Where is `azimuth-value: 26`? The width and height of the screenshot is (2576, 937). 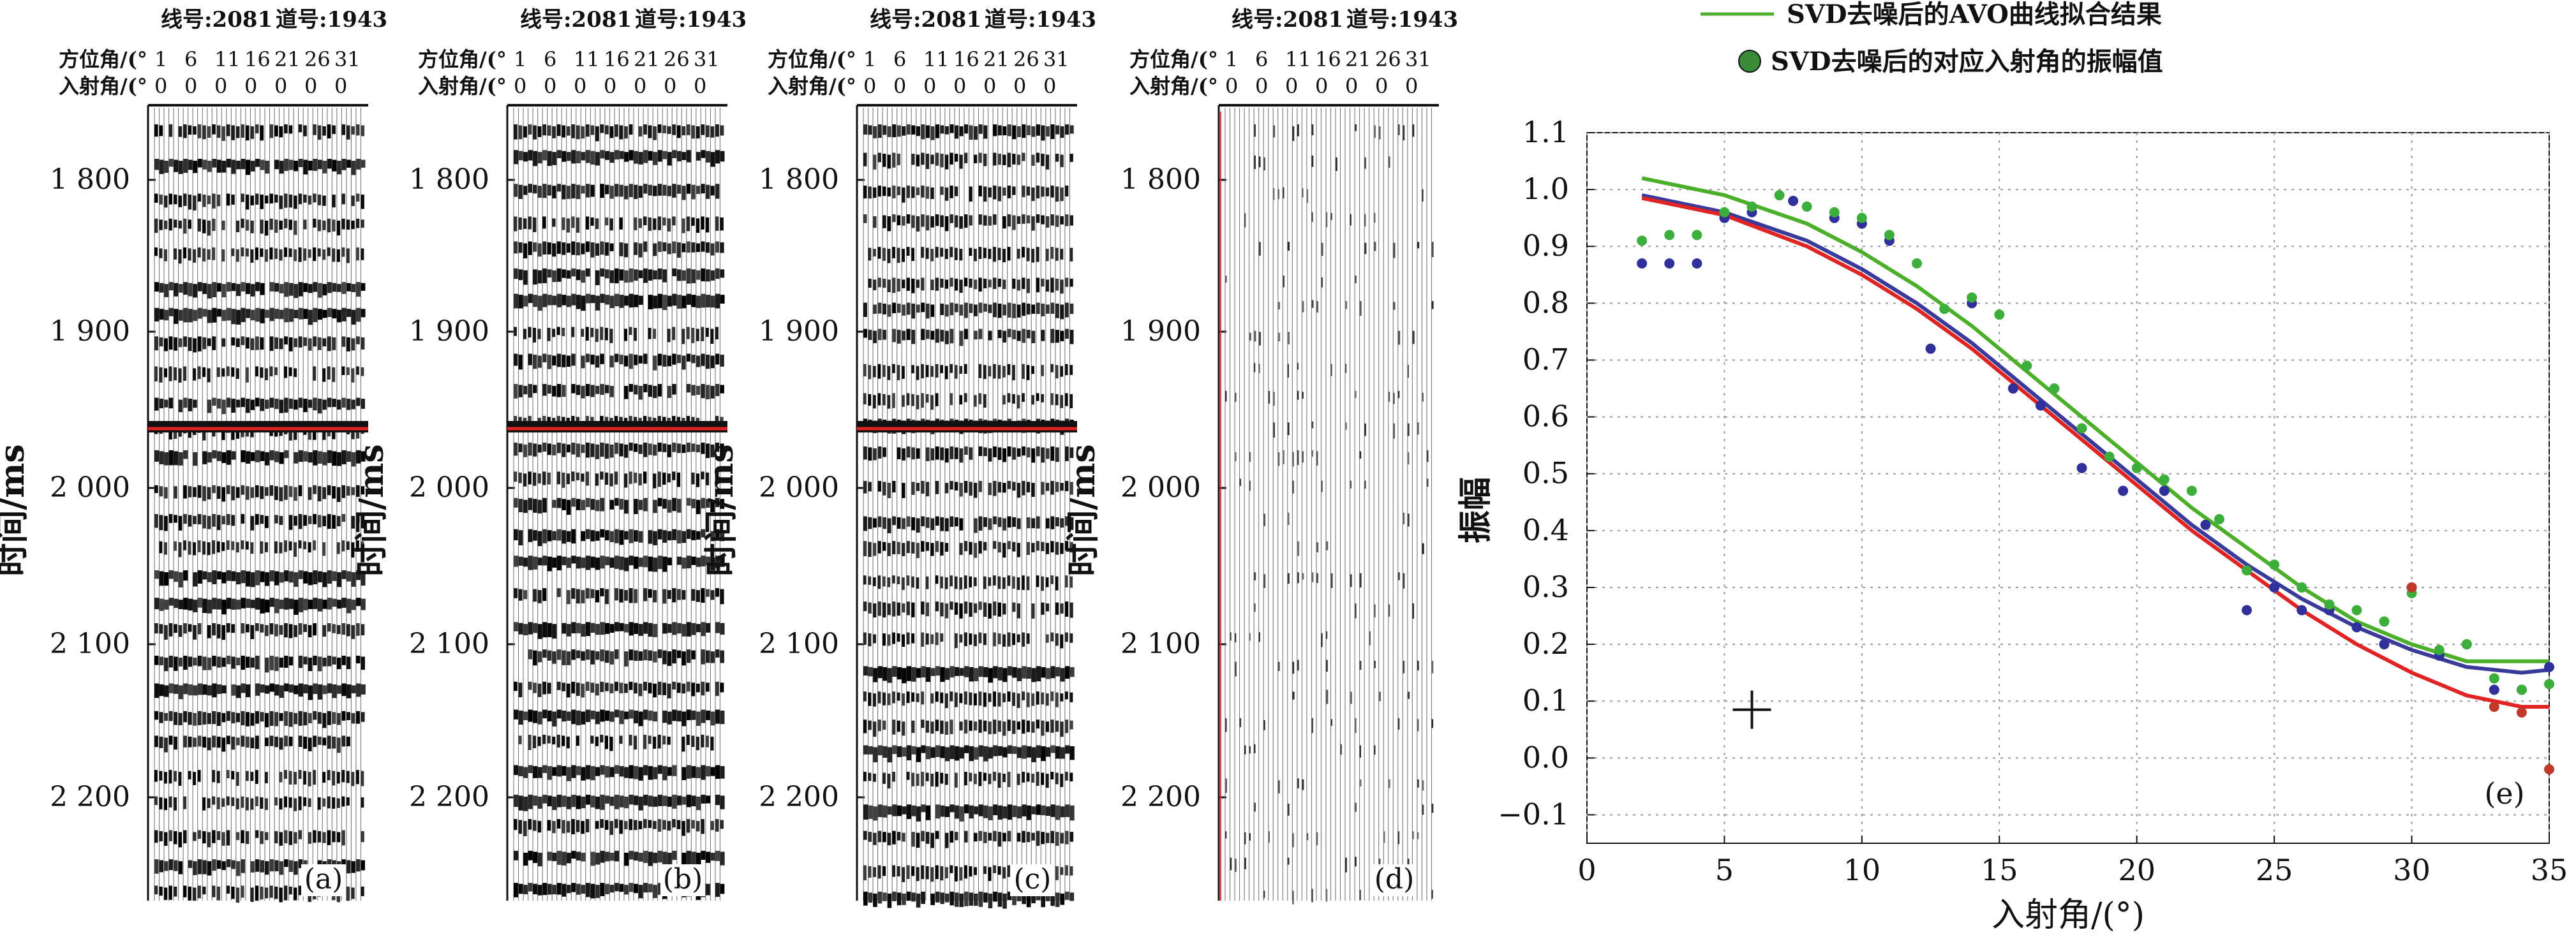
azimuth-value: 26 is located at coordinates (1388, 59).